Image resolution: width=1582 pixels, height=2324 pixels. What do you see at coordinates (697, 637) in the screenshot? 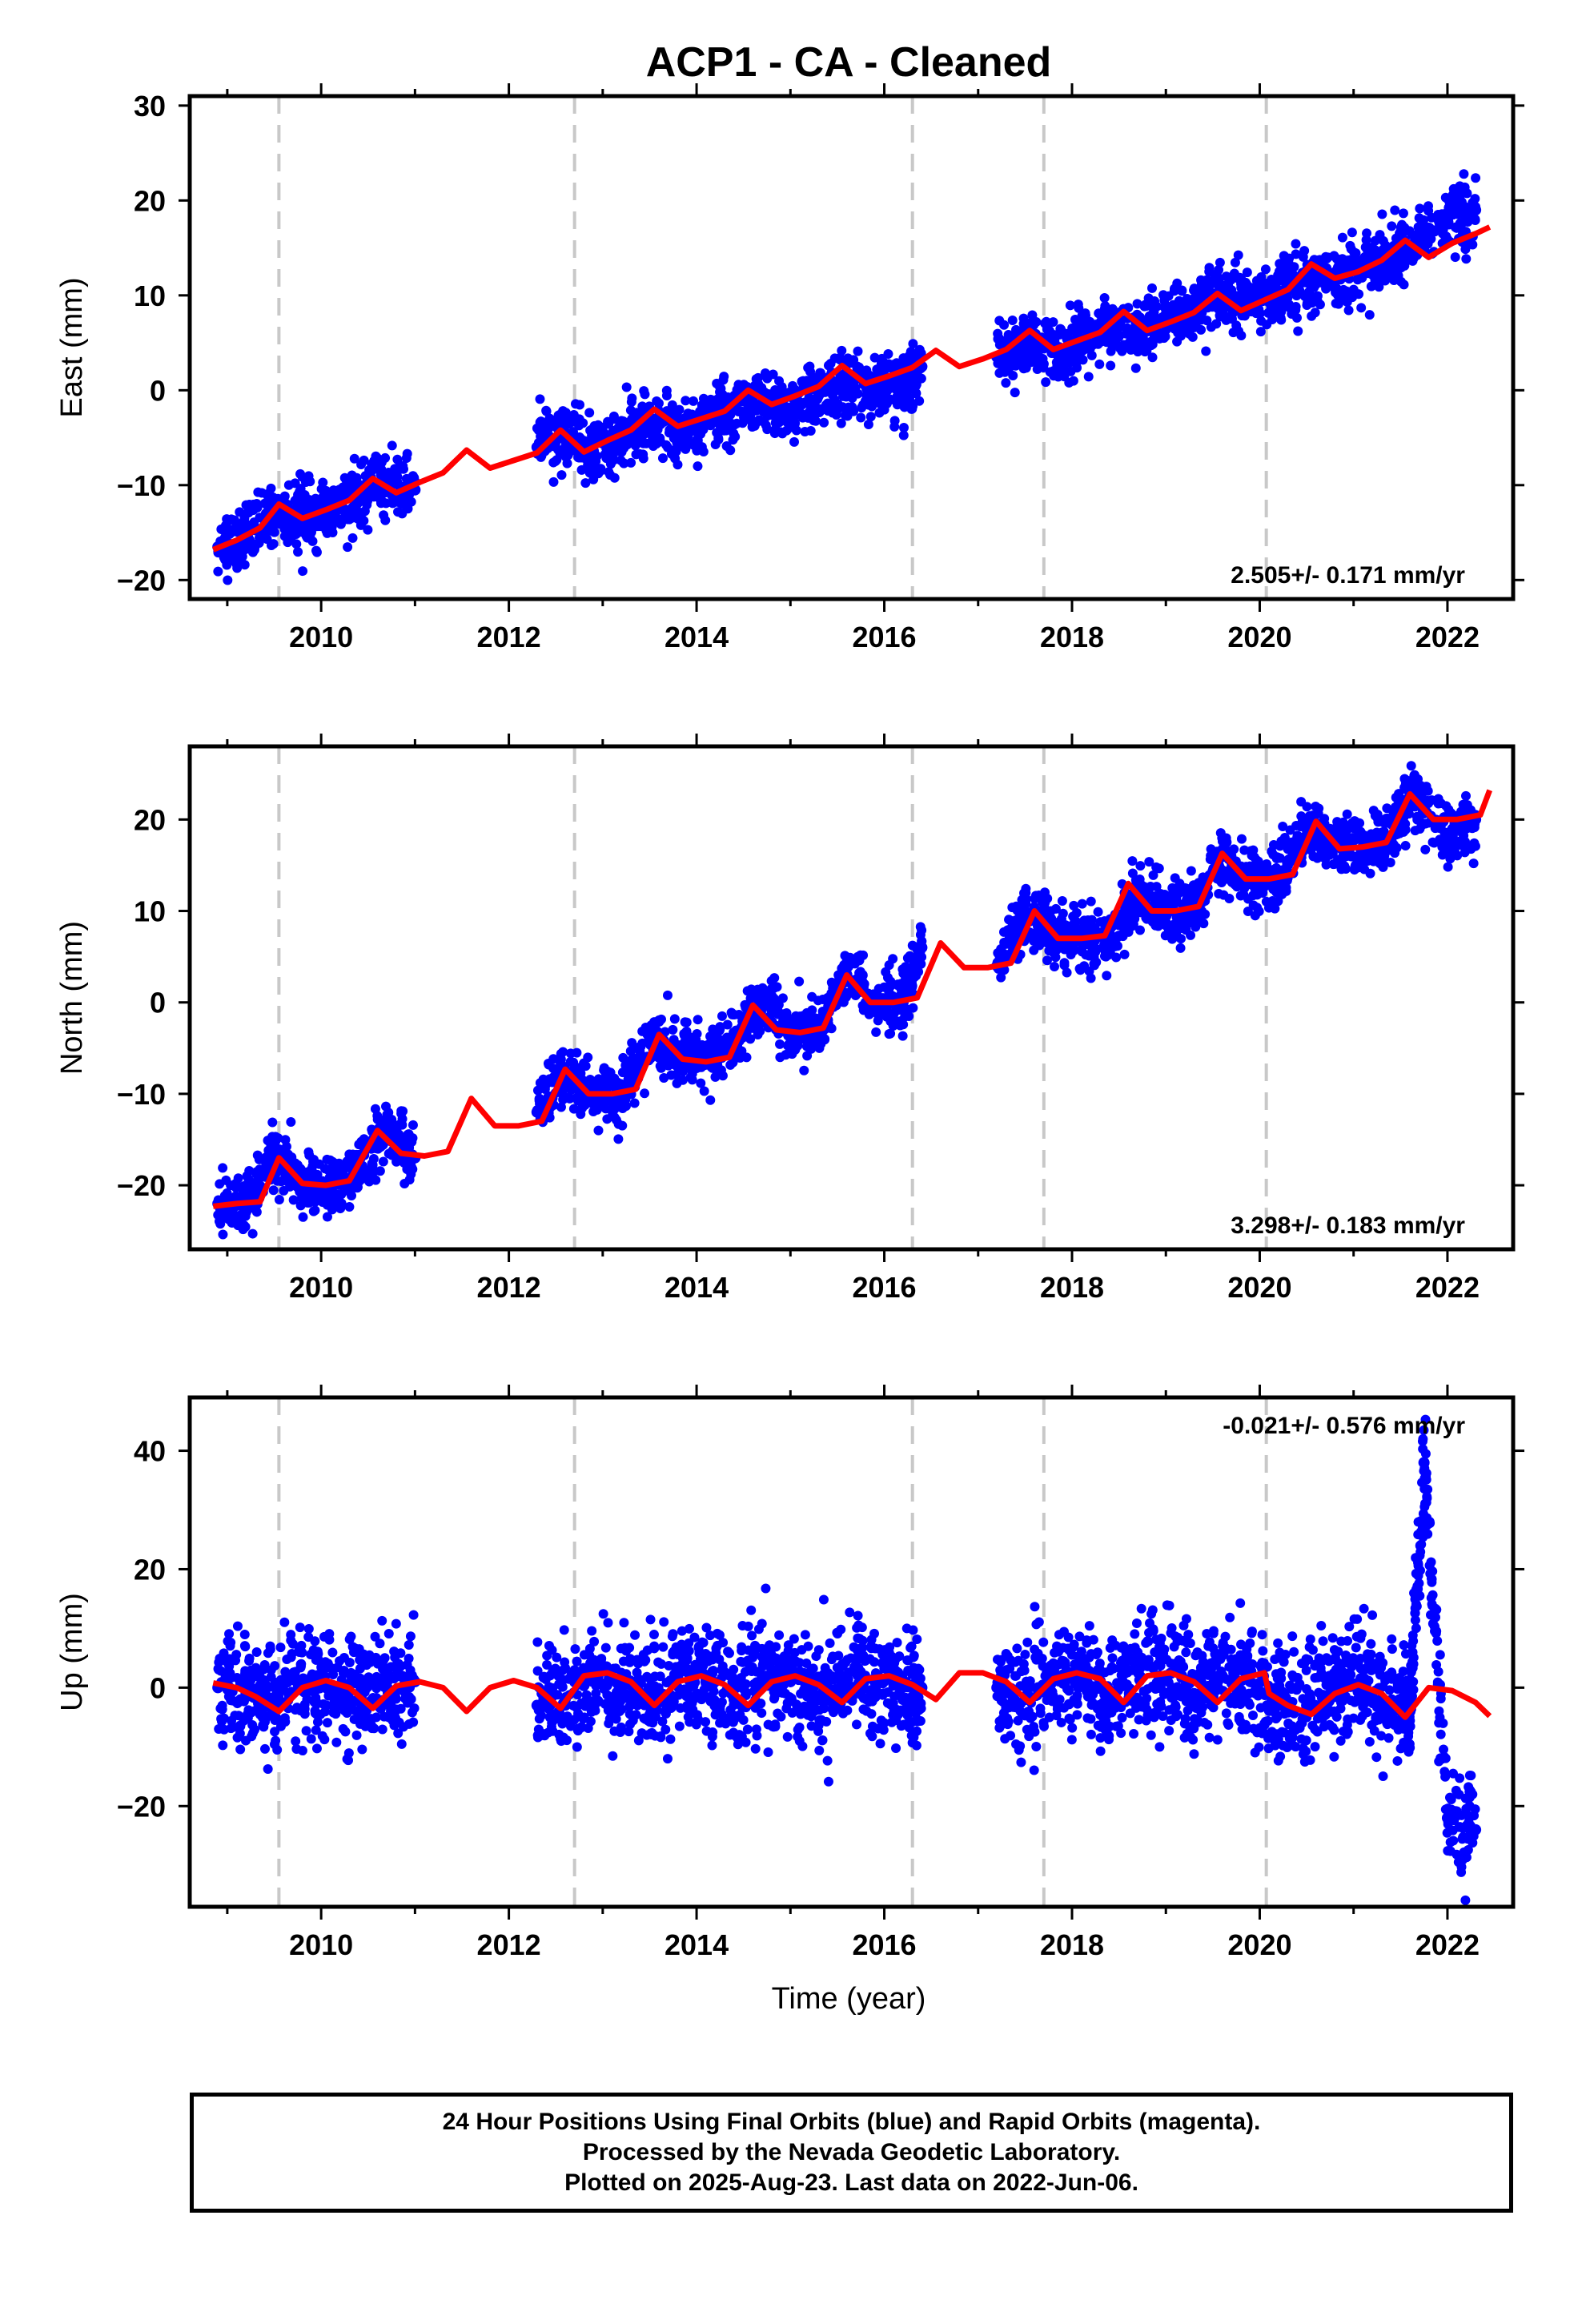
I see `x-tick-label: 2014` at bounding box center [697, 637].